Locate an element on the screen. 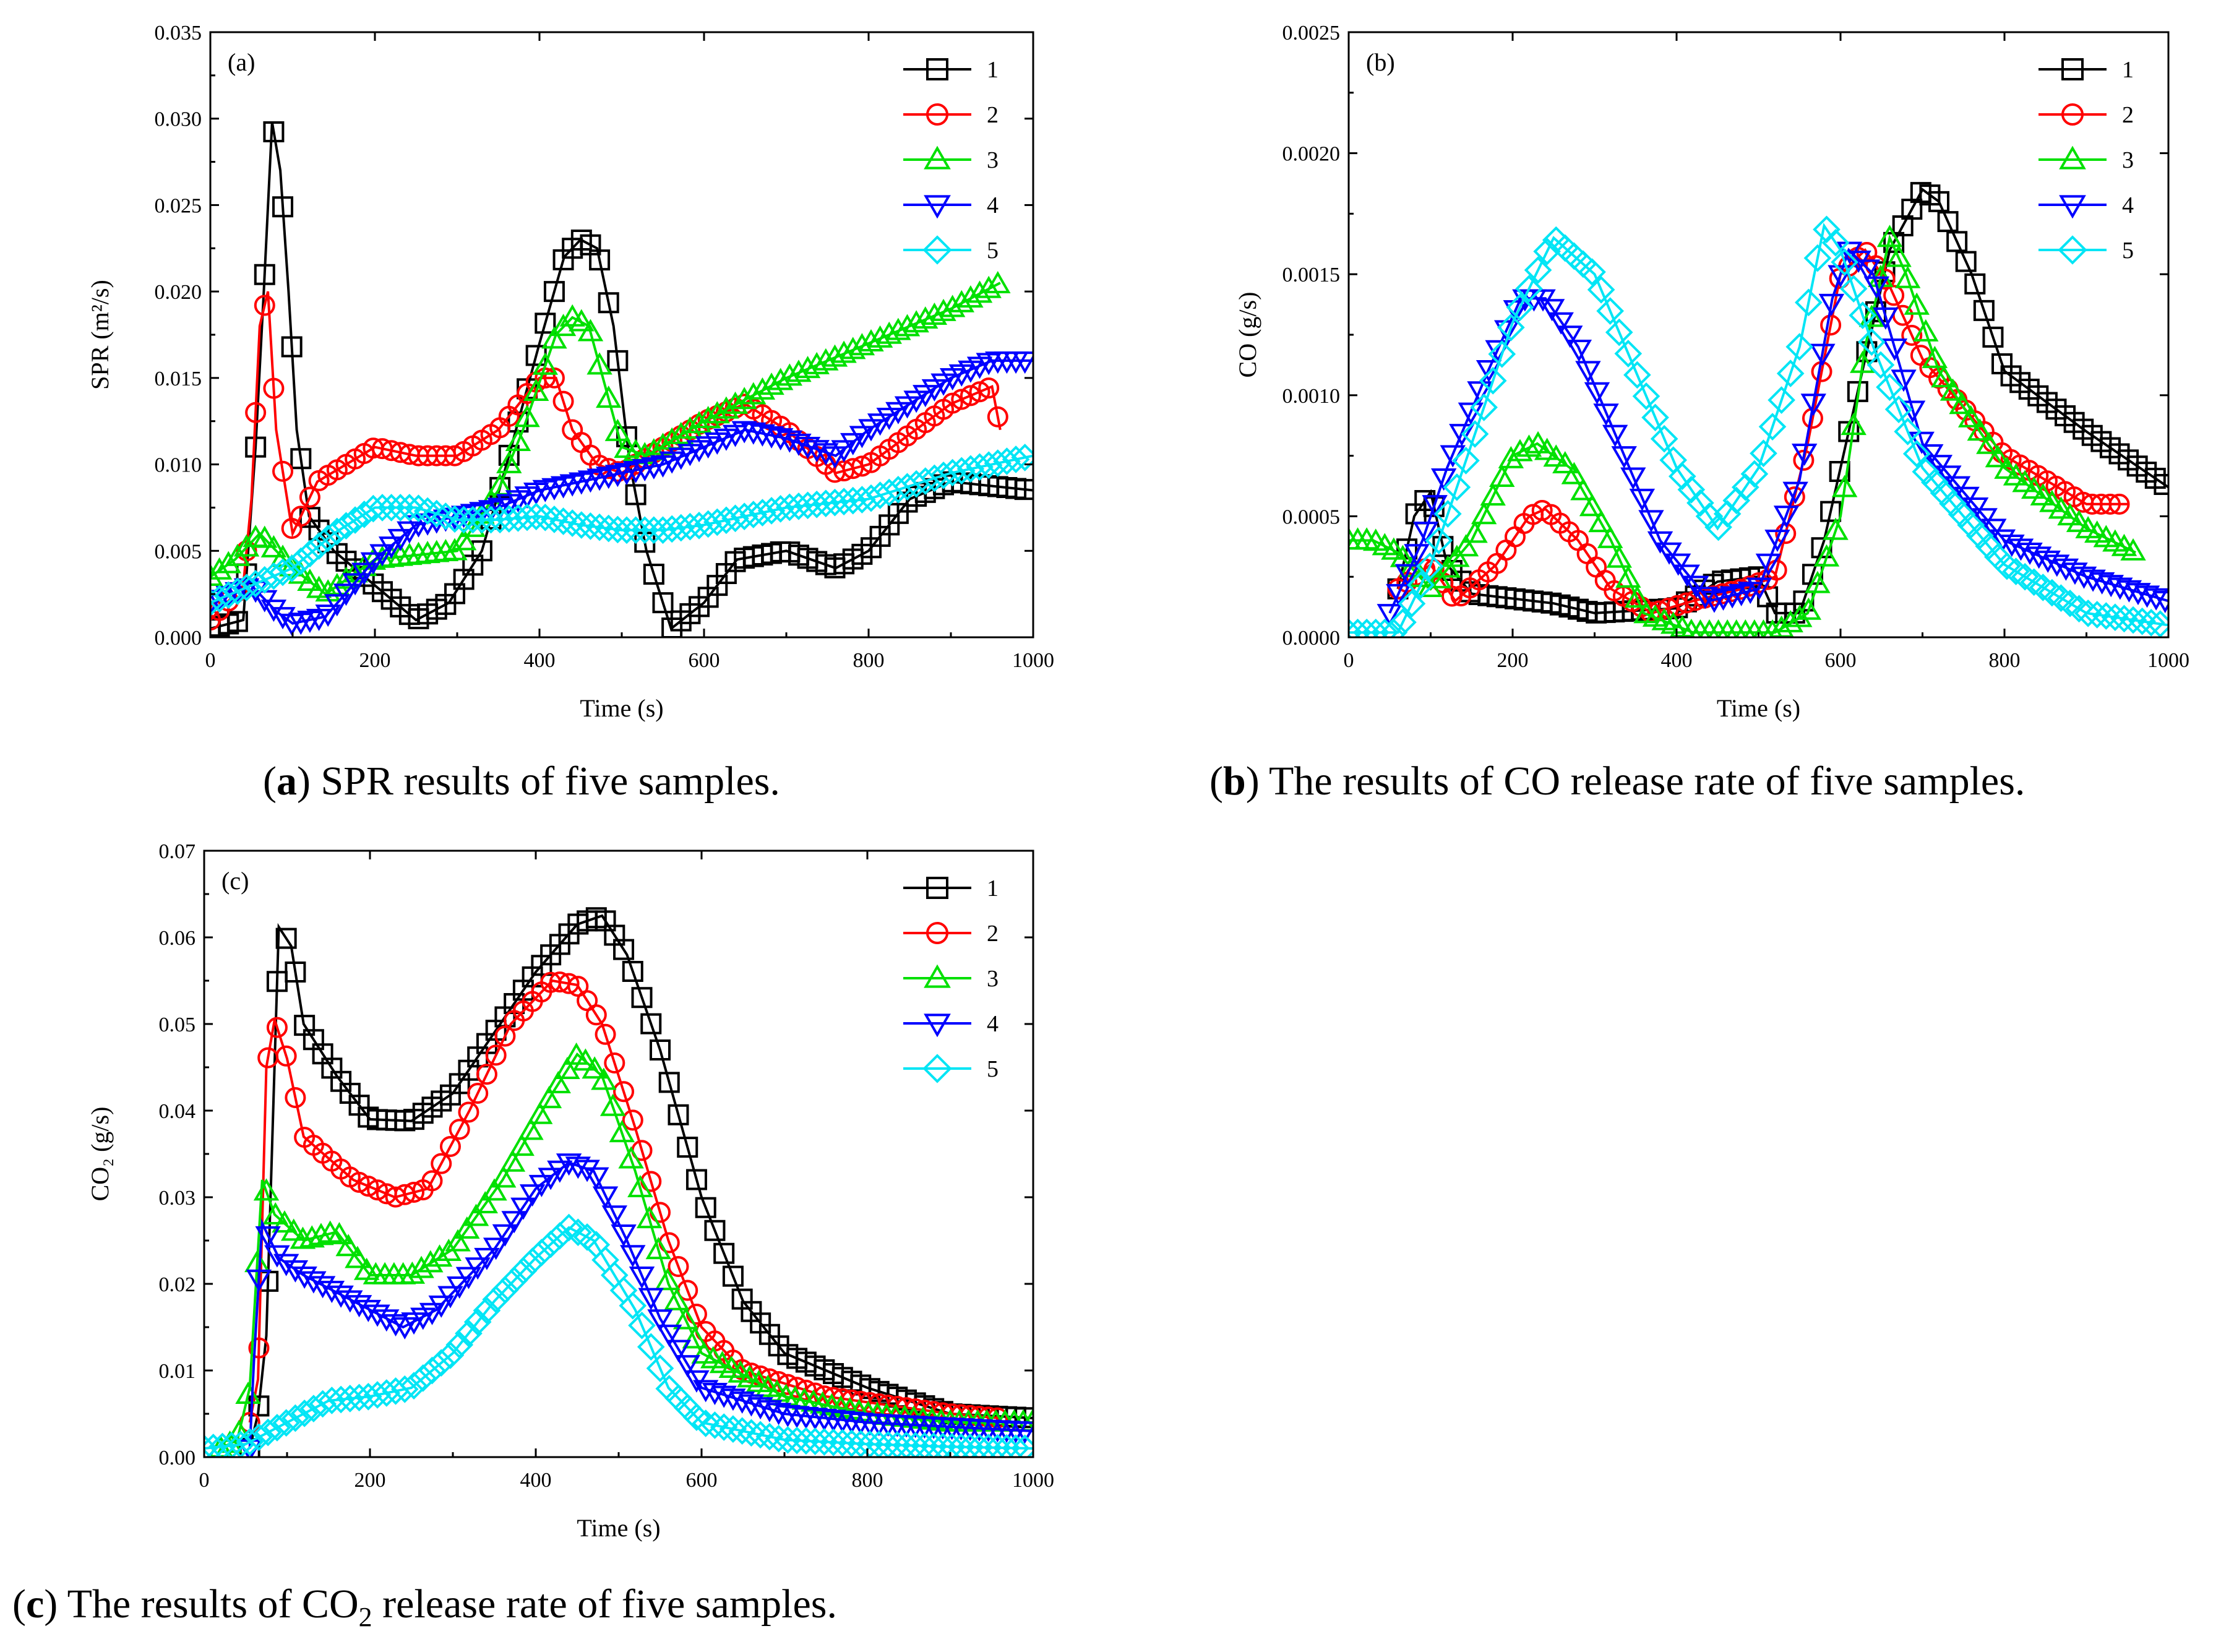  y-tick-label: 0.035 is located at coordinates (179, 34).